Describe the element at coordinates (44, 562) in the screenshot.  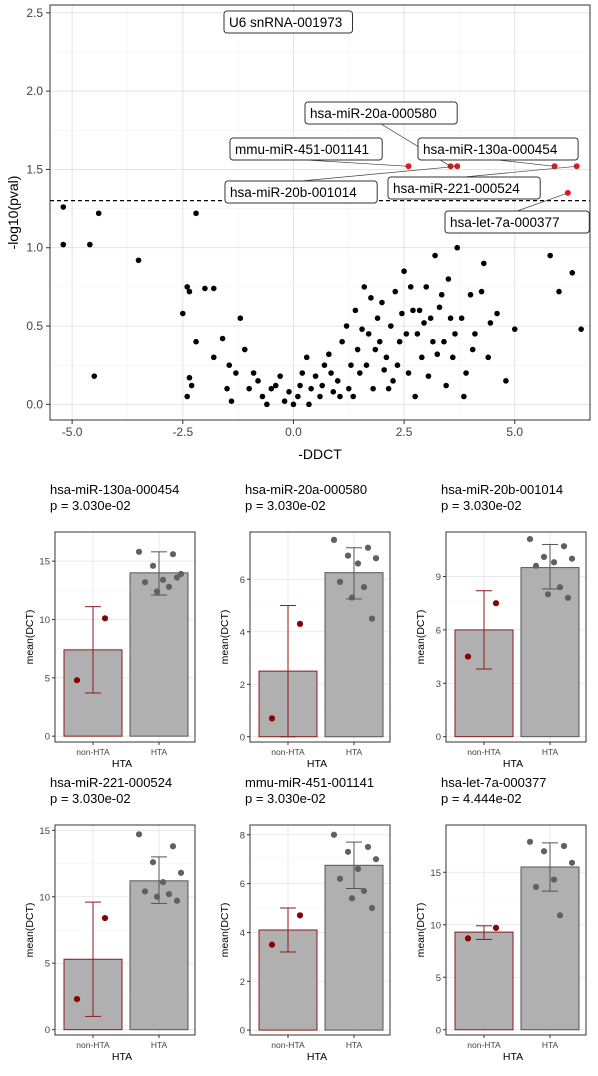
I see `bar-y-tick-label: 15` at that location.